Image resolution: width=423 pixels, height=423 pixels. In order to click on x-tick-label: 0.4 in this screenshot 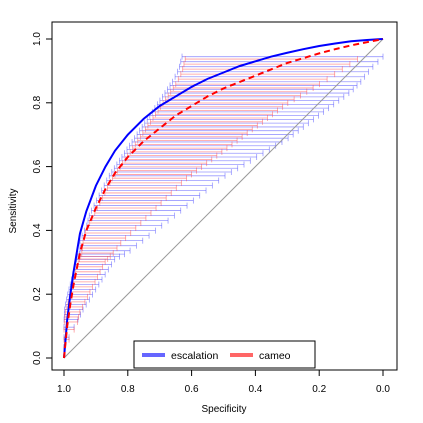, I will do `click(255, 389)`.